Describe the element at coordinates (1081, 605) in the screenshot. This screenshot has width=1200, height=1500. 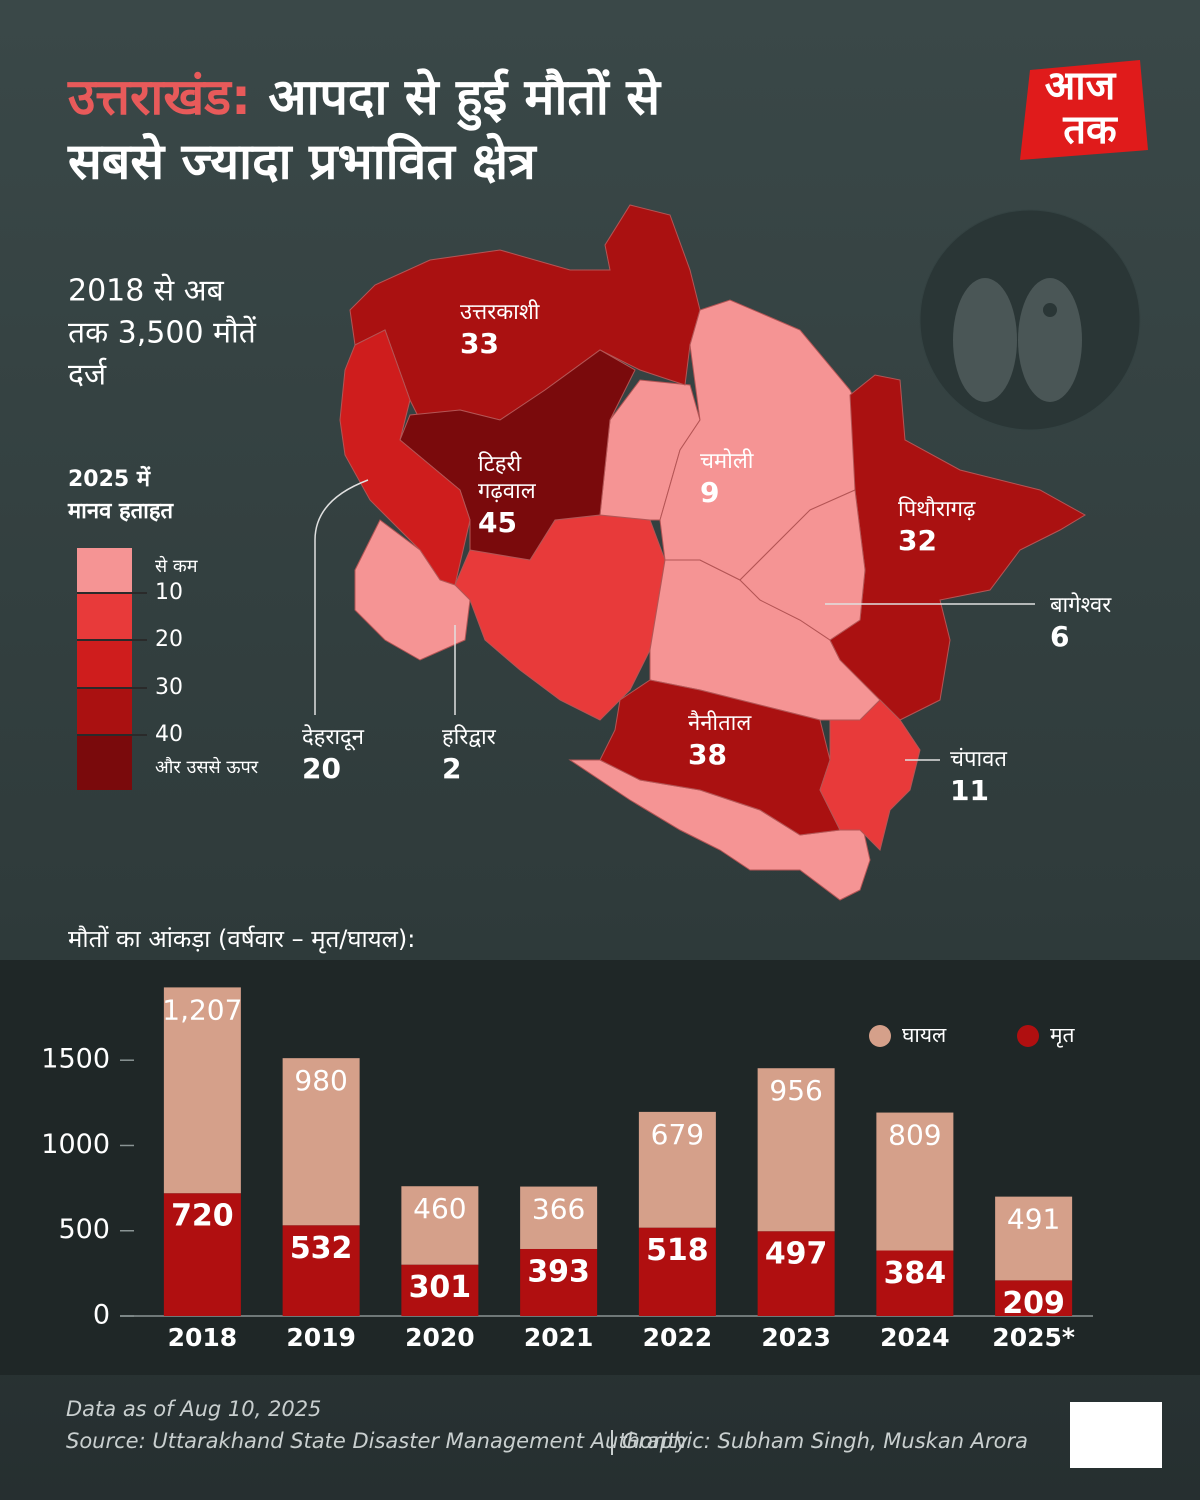
I see `district-name: बागेश्वर` at that location.